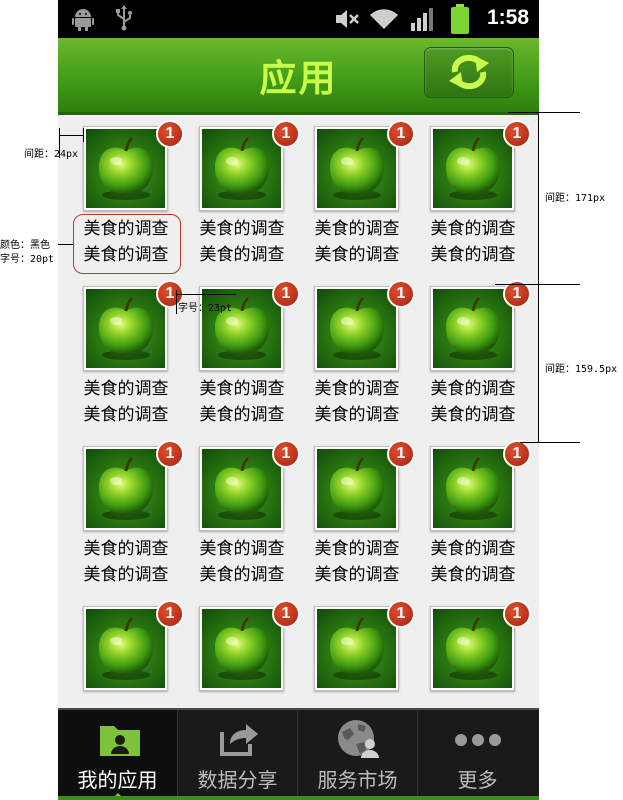  I want to click on tab-my-apps: 我的应用, so click(118, 755).